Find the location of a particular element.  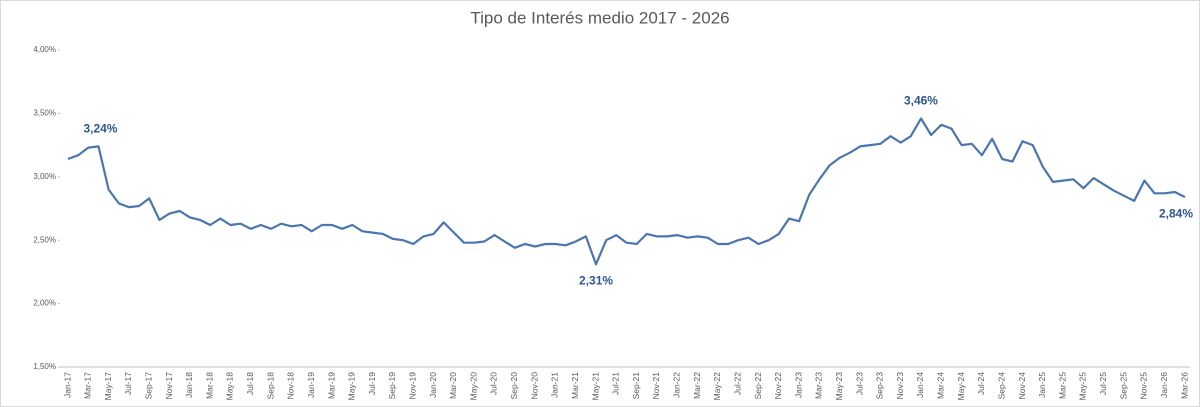

x-tick-label: Mar-22 is located at coordinates (697, 385).